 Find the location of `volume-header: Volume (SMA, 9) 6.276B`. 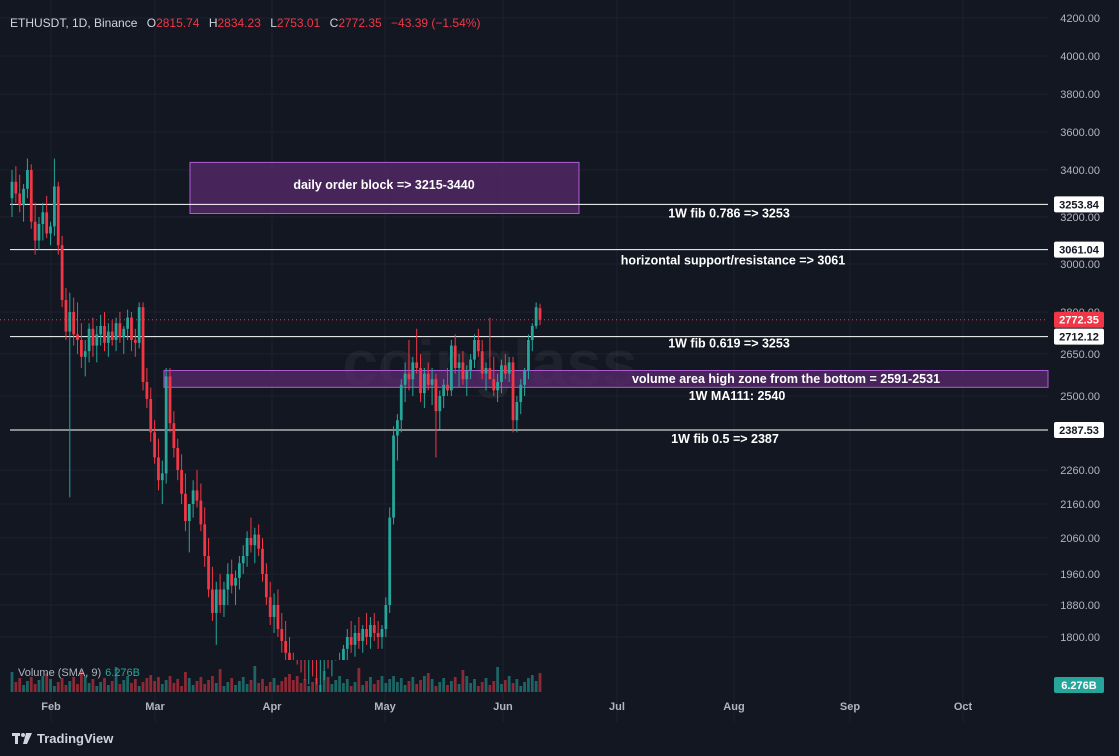

volume-header: Volume (SMA, 9) 6.276B is located at coordinates (79, 673).